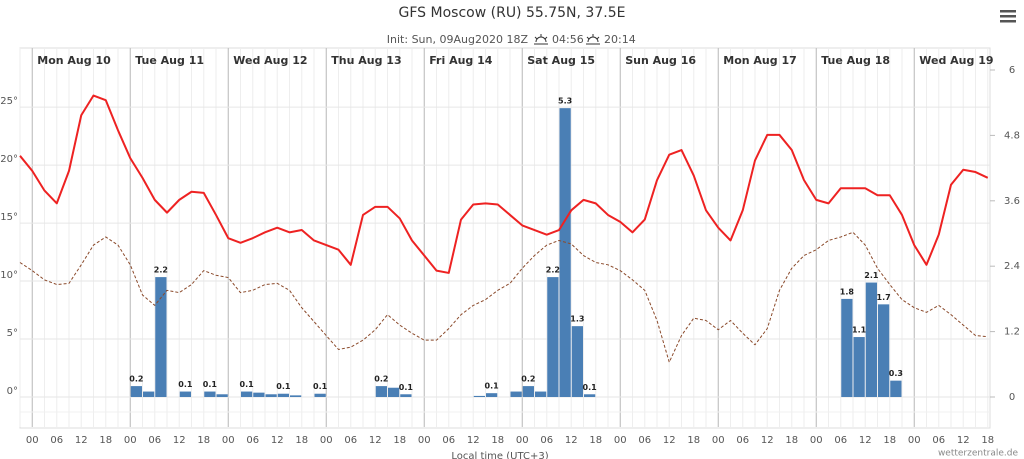 The height and width of the screenshot is (459, 1024). Describe the element at coordinates (956, 60) in the screenshot. I see `day-label: Wed Aug 19` at that location.